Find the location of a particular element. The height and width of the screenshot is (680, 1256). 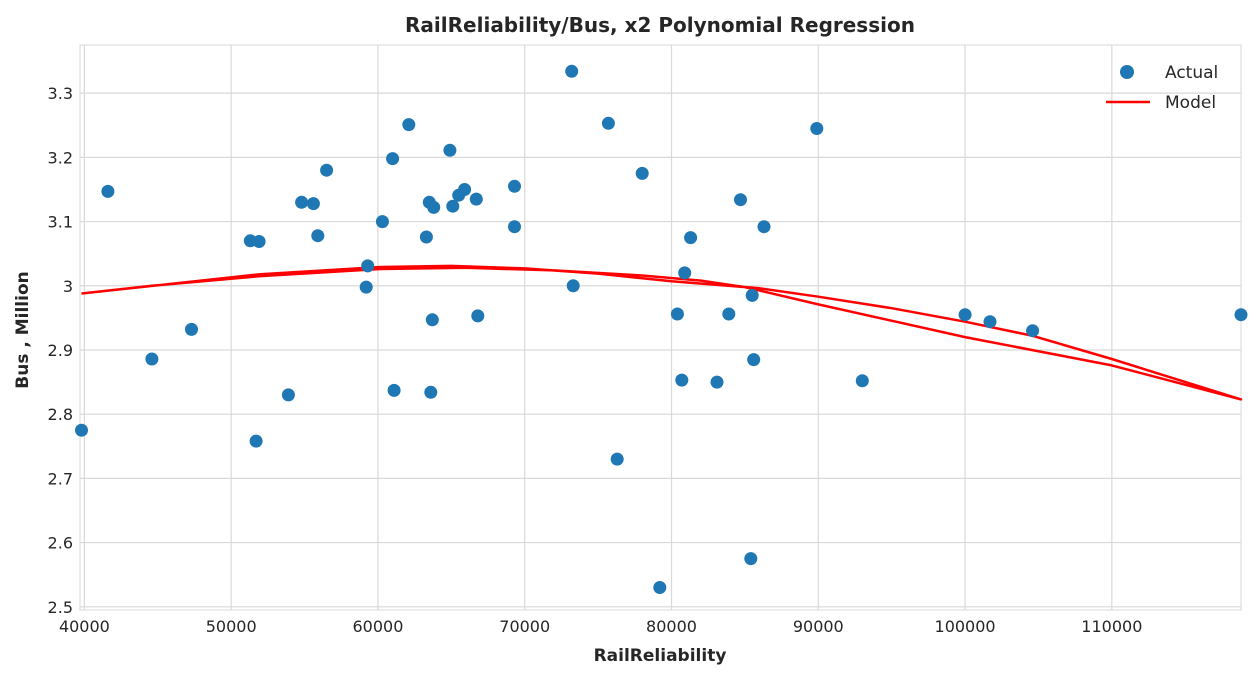

x-tick-label: 90000 is located at coordinates (818, 626).